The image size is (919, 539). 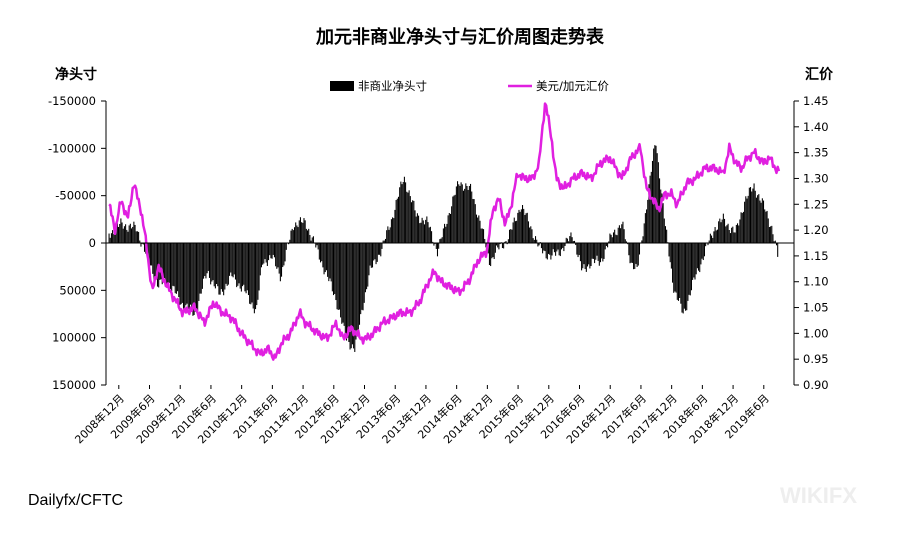 I want to click on right-tick-label: 1.35, so click(x=816, y=153).